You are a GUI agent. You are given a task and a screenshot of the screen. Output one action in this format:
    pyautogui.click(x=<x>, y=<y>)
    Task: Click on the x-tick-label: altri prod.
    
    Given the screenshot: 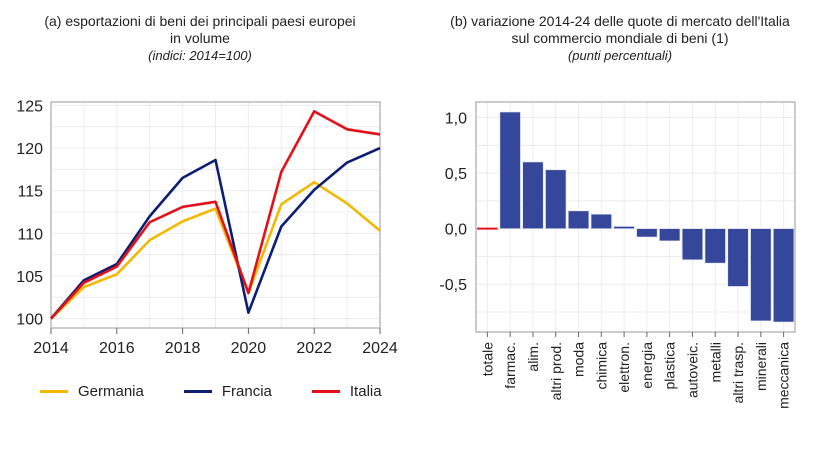 What is the action you would take?
    pyautogui.click(x=556, y=371)
    